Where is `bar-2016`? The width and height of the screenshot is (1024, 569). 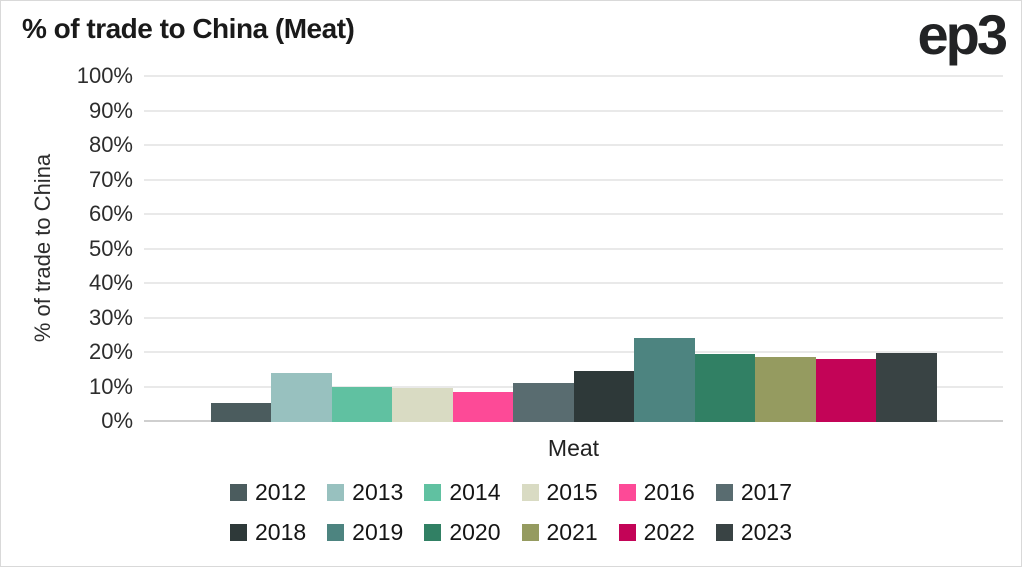
bar-2016 is located at coordinates (482, 407).